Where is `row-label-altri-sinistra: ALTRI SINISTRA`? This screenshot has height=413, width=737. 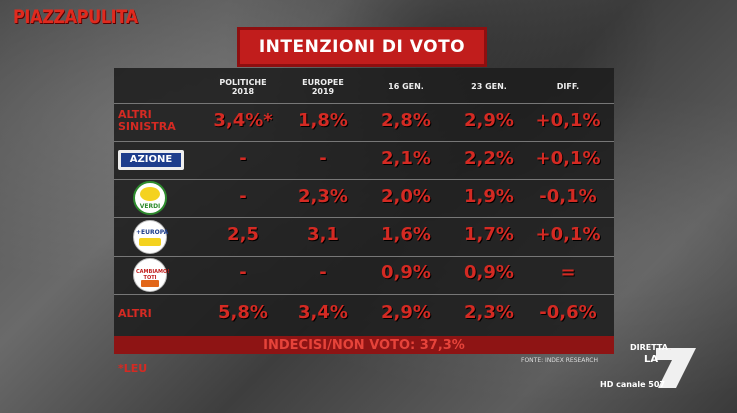
row-label-altri-sinistra: ALTRI SINISTRA is located at coordinates (147, 120).